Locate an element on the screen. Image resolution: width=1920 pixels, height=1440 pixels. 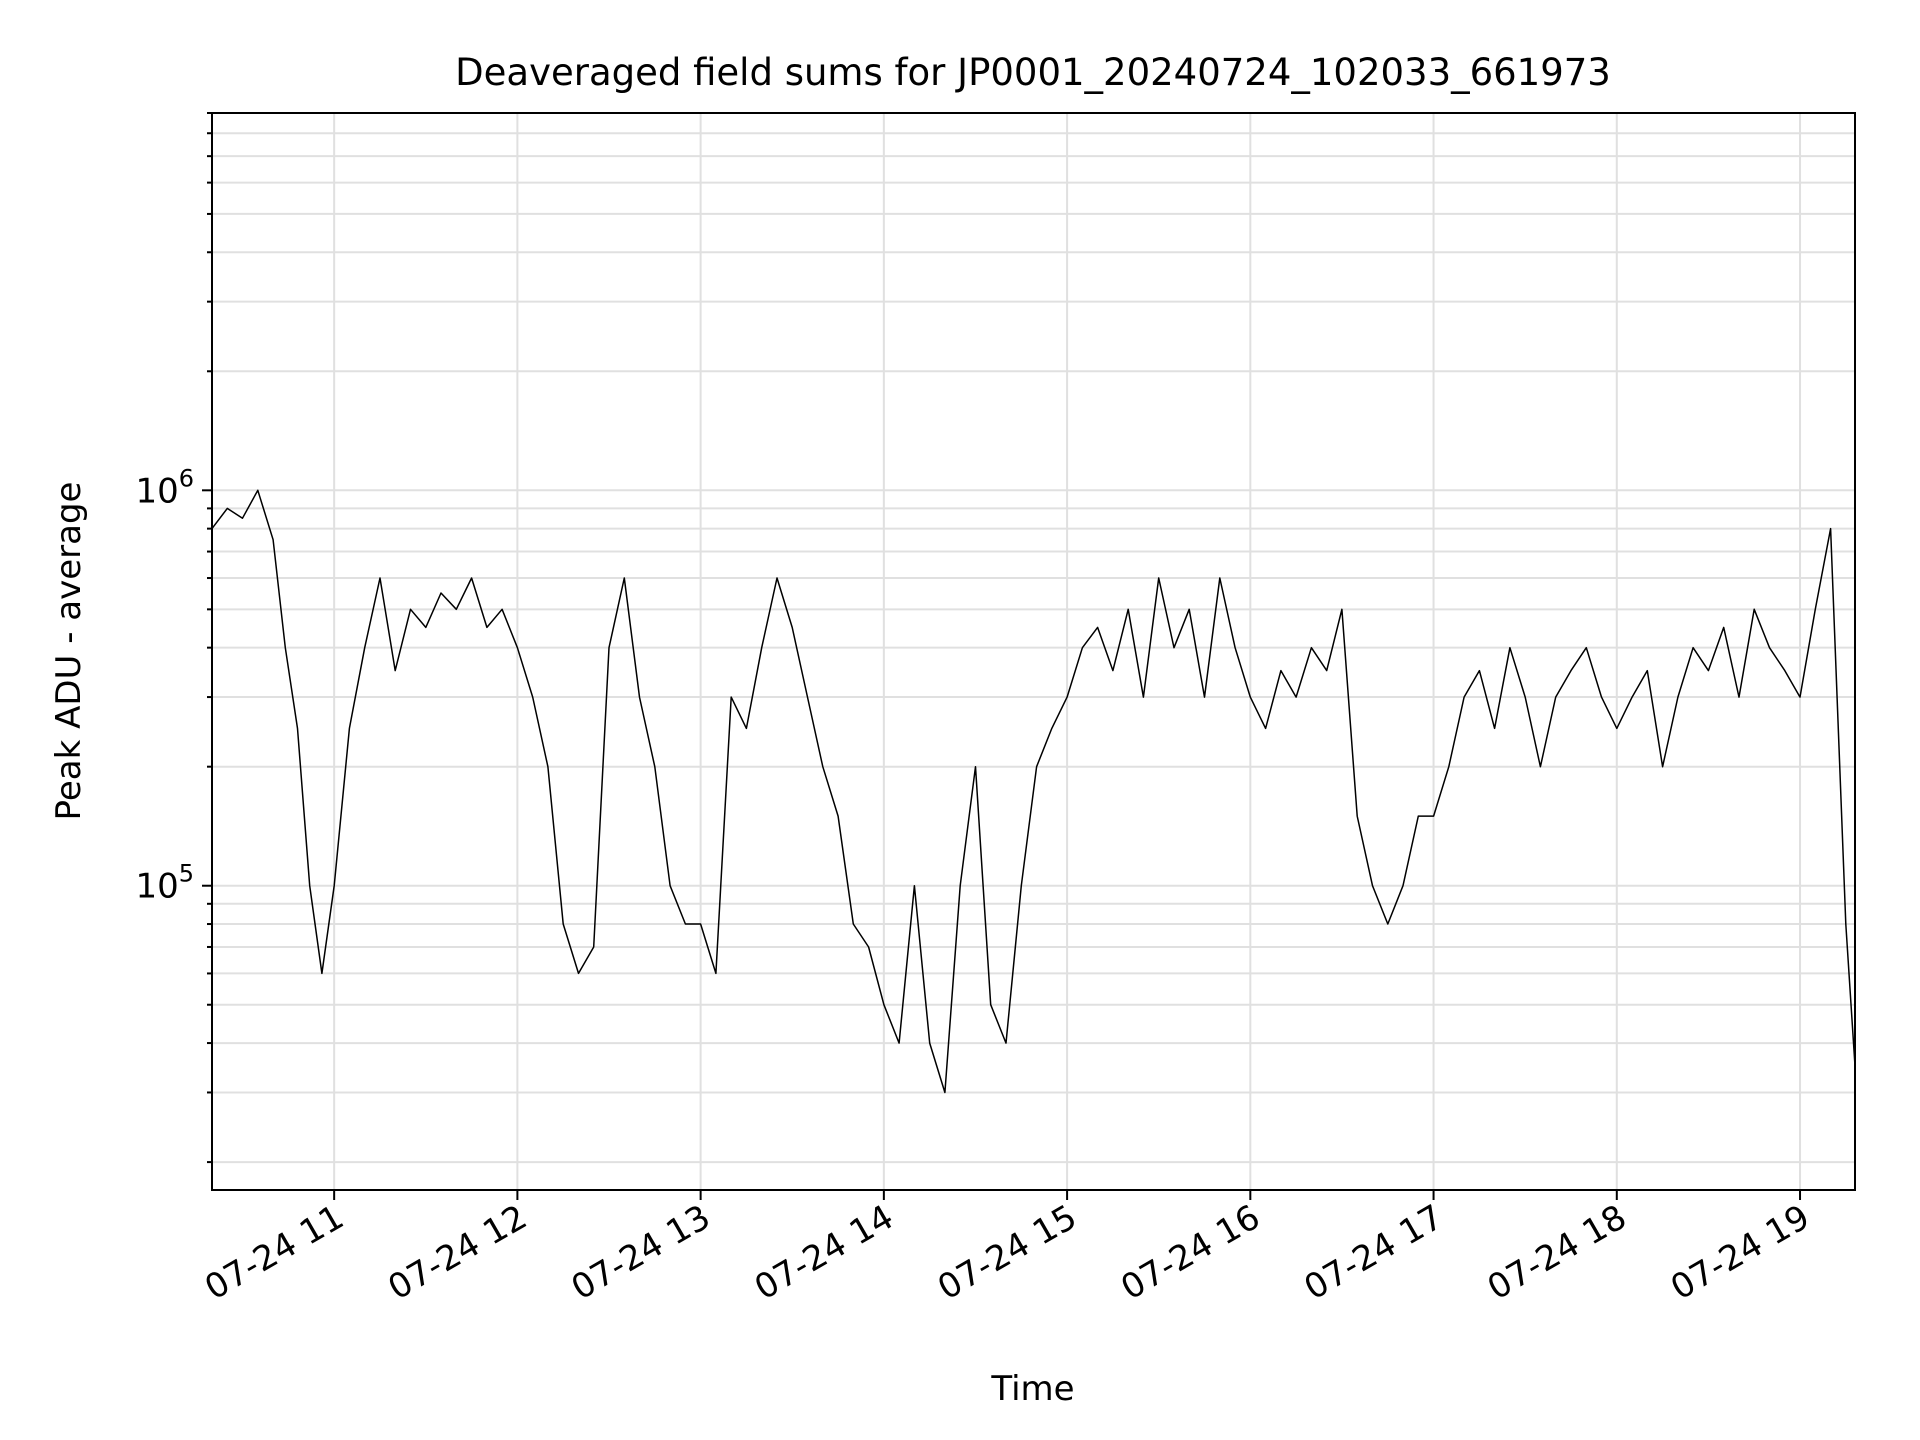
x-axis-label: Time is located at coordinates (1032, 1389).